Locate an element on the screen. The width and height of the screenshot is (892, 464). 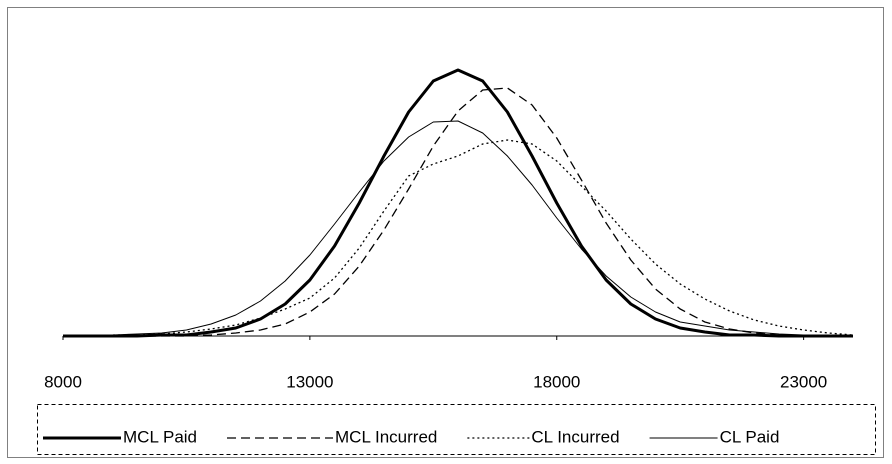
x-tick-label: 8000 is located at coordinates (63, 381).